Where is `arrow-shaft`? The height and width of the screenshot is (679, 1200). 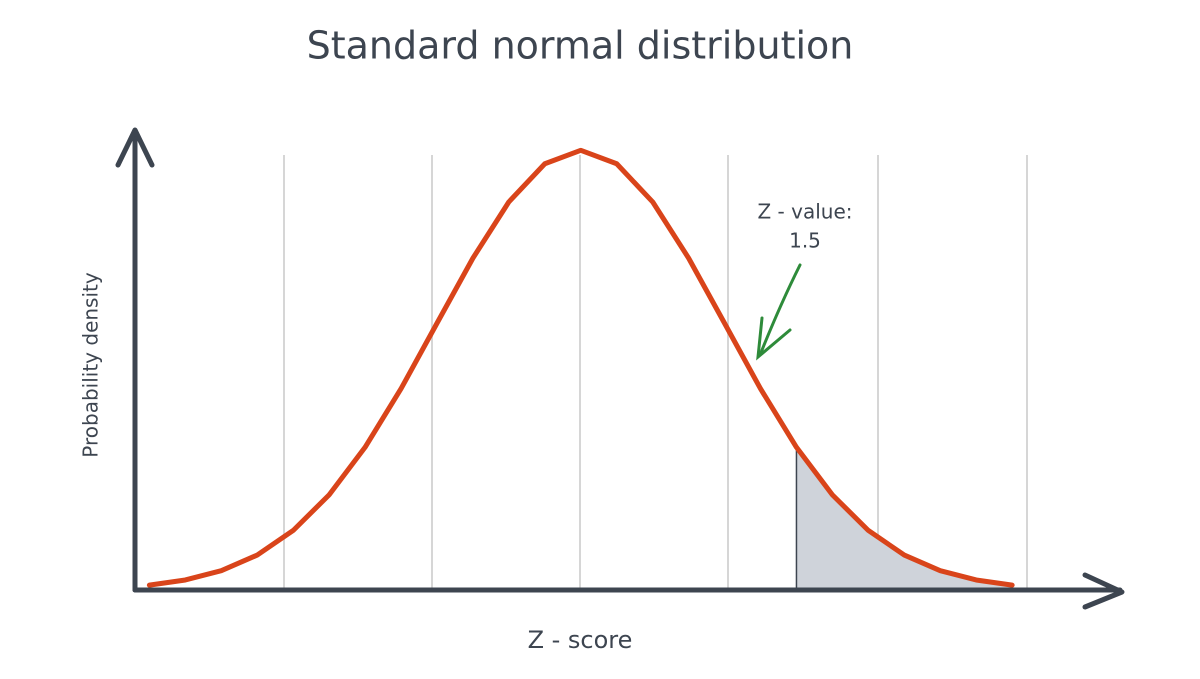
arrow-shaft is located at coordinates (780, 310).